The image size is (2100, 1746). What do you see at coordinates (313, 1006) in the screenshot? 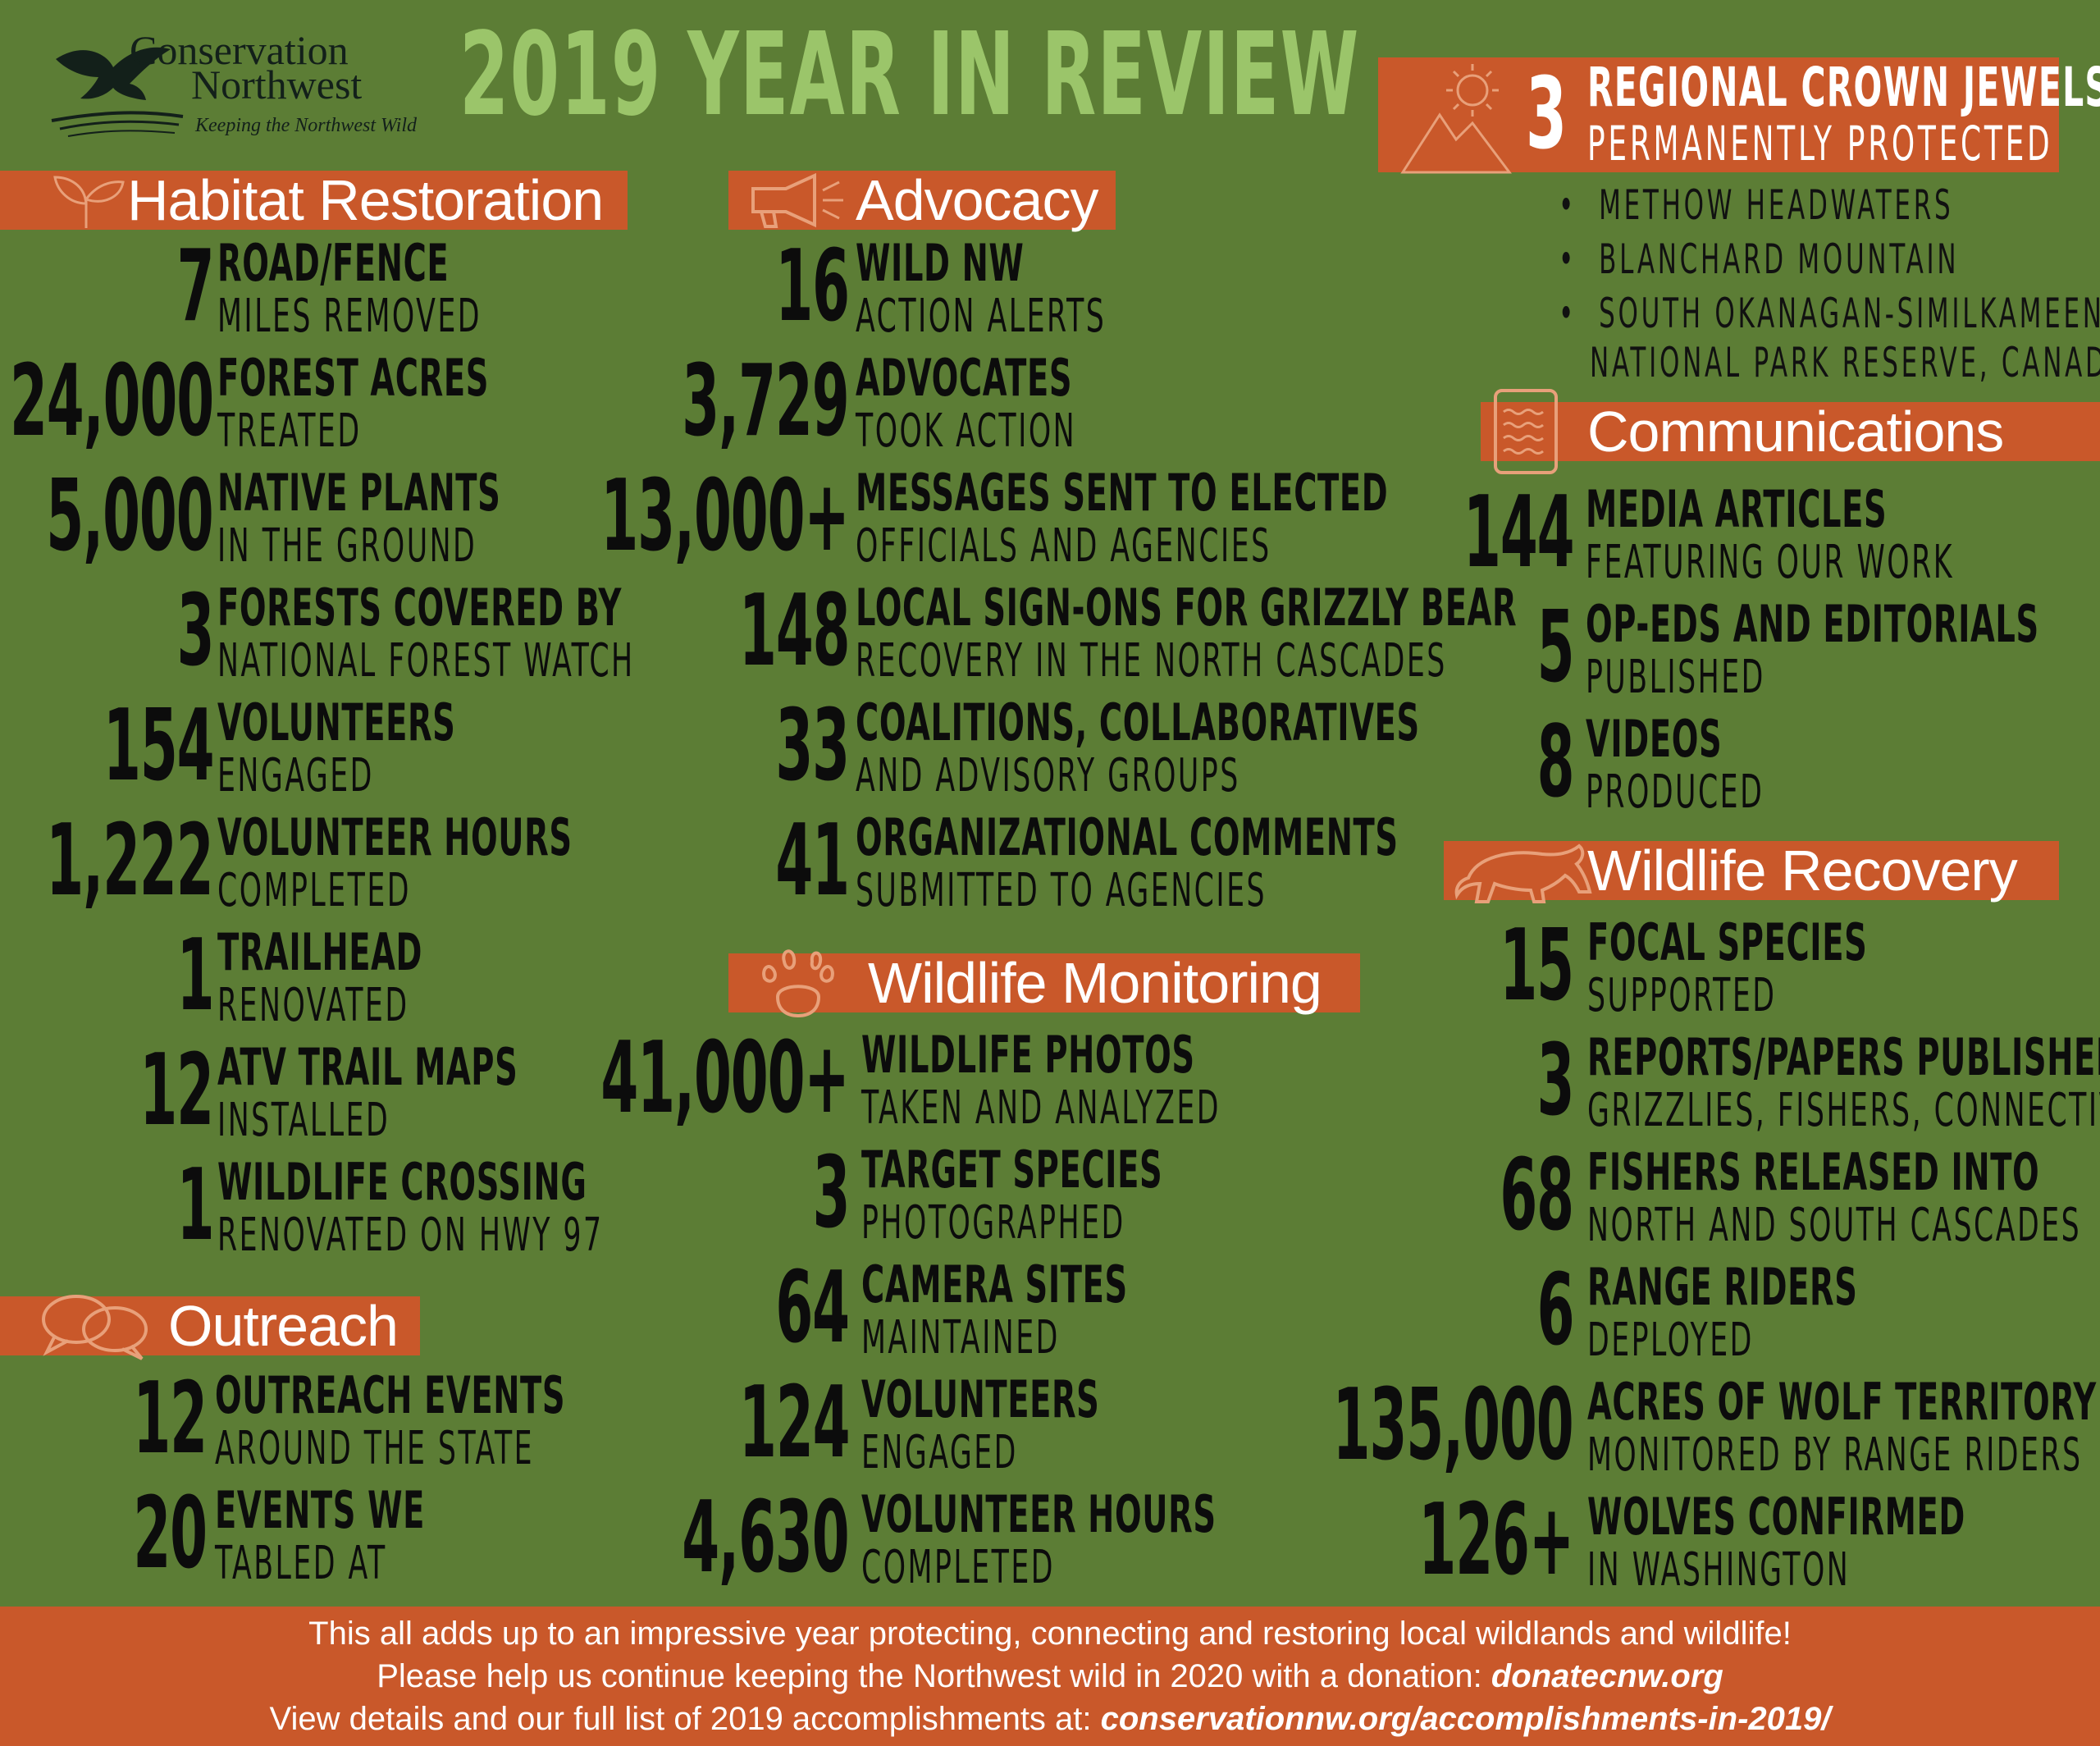
I see `stat-sublabel: RENOVATED` at bounding box center [313, 1006].